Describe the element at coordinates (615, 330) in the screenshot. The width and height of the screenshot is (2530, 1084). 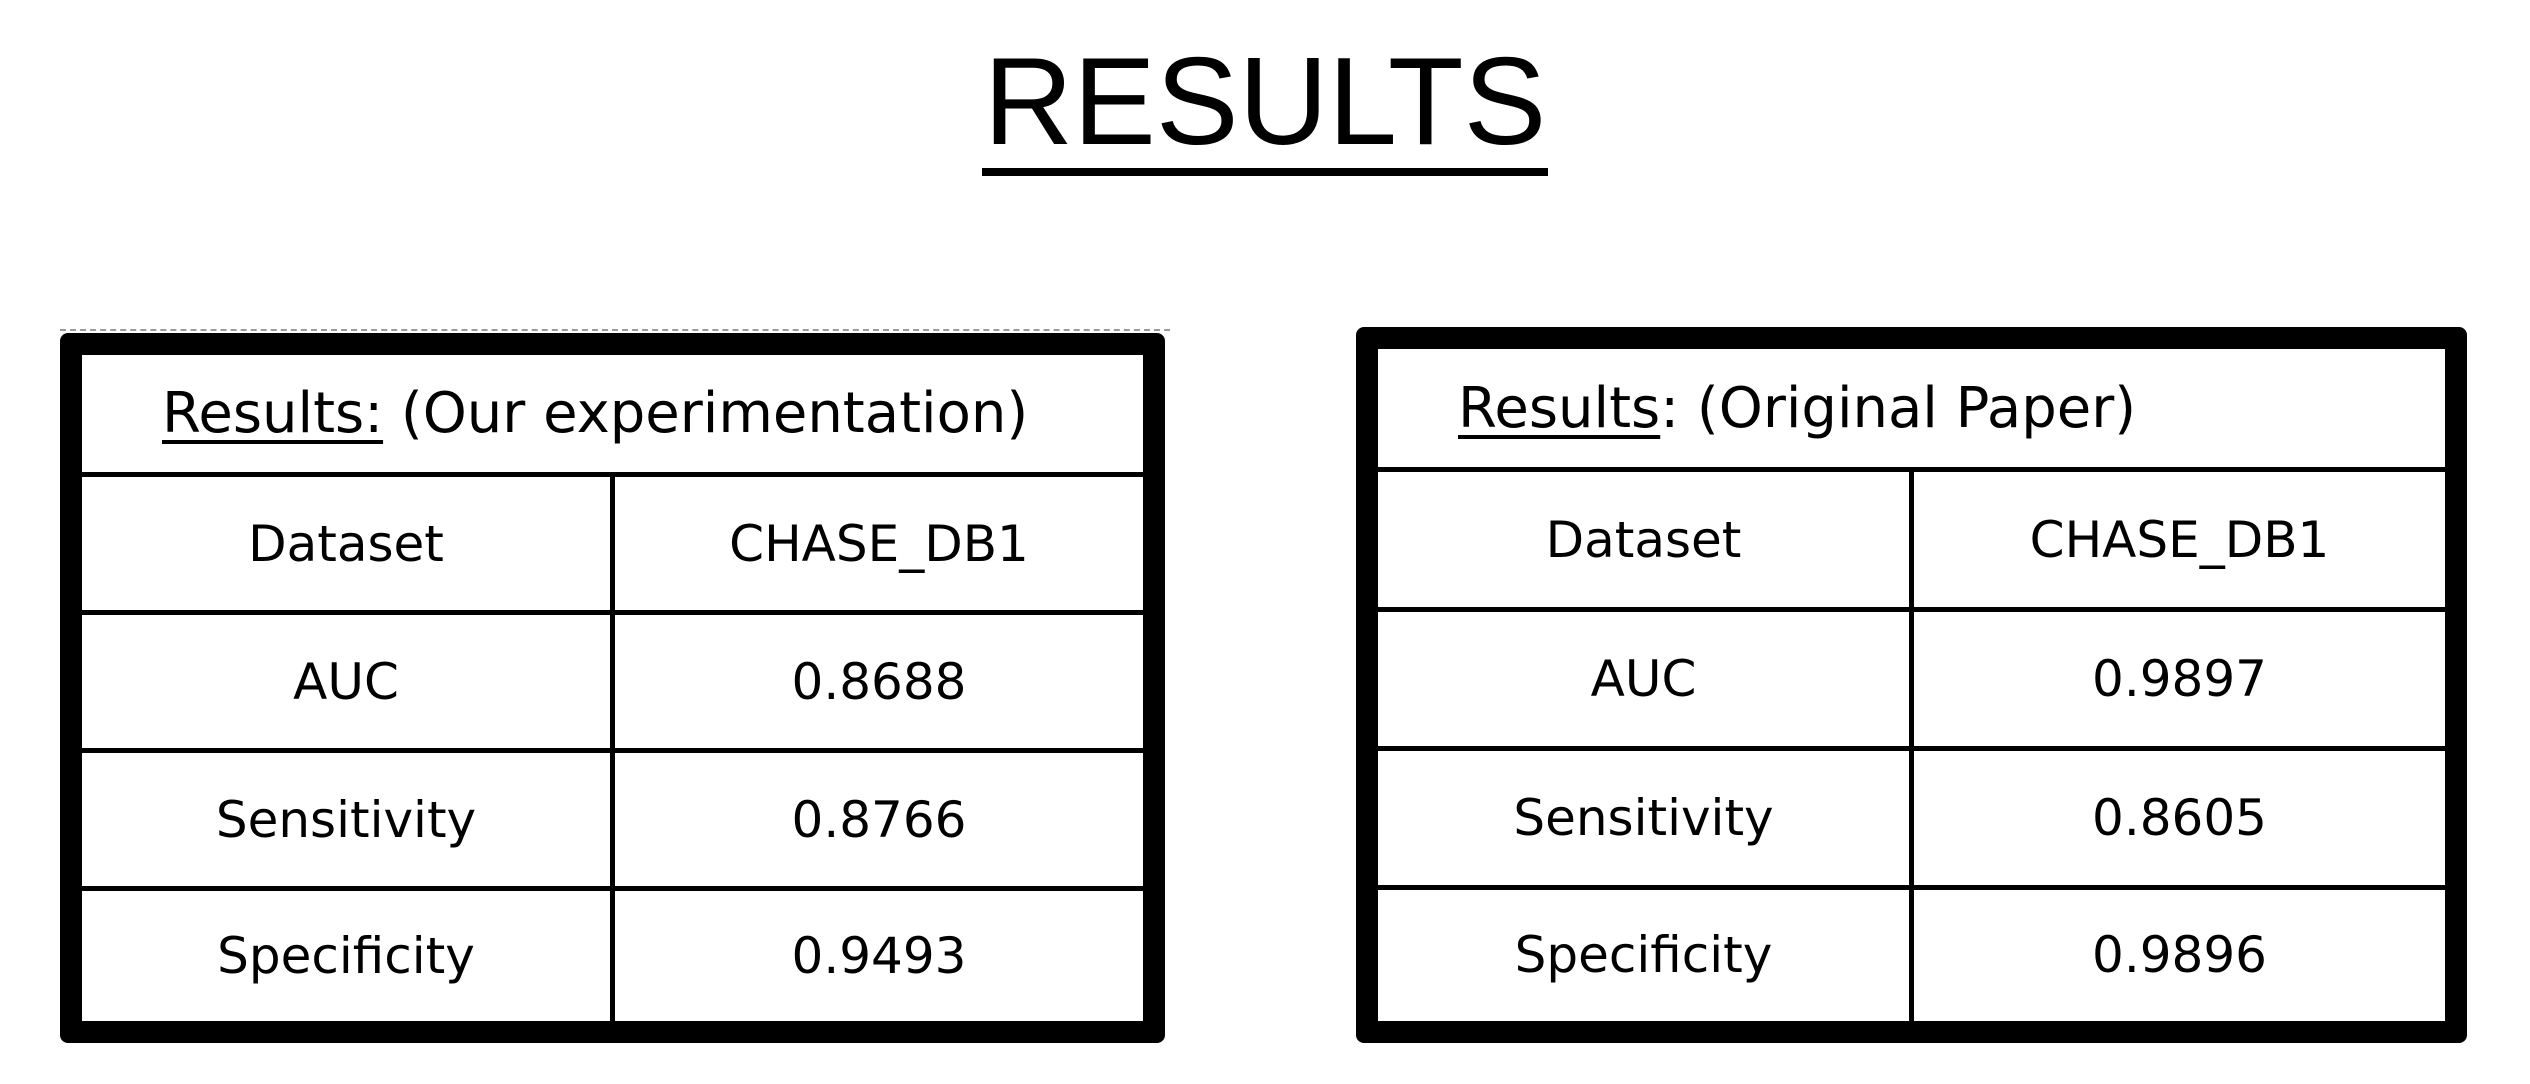
I see `dotted-divider` at that location.